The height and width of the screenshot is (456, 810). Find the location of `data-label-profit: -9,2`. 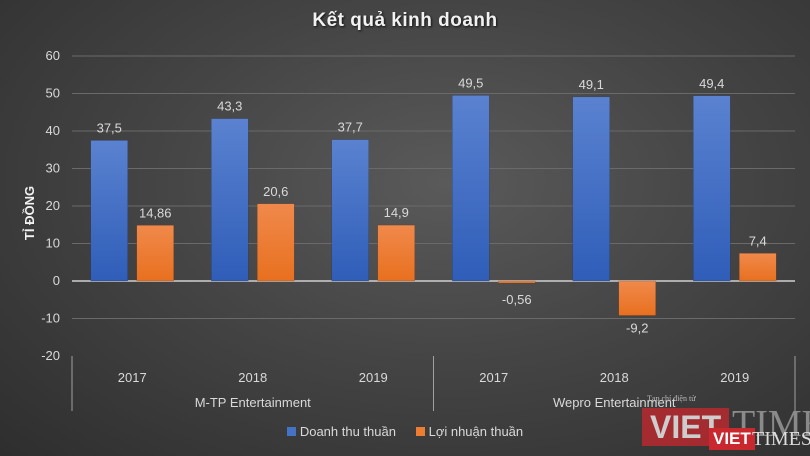

data-label-profit: -9,2 is located at coordinates (637, 328).